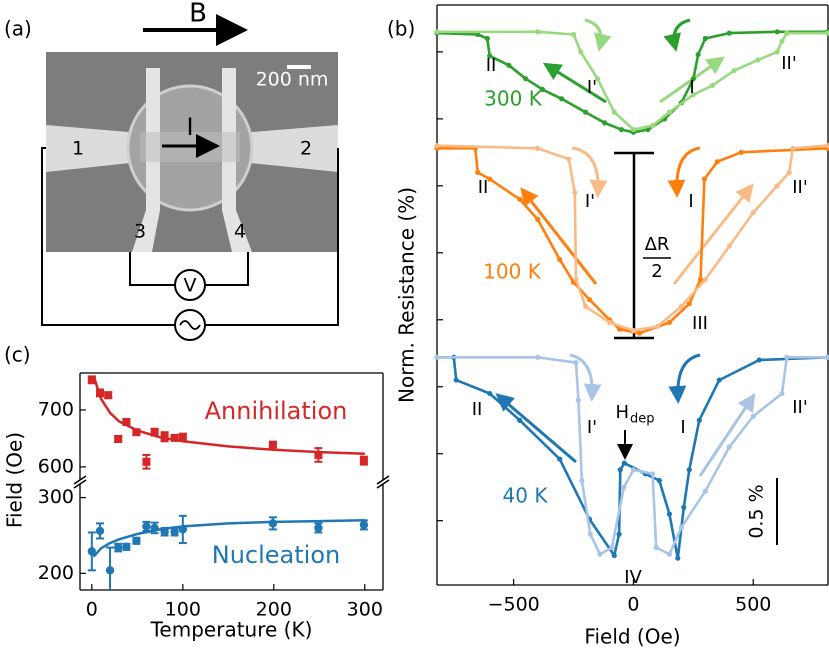 This screenshot has height=649, width=829. I want to click on x-tick-label: −500, so click(514, 605).